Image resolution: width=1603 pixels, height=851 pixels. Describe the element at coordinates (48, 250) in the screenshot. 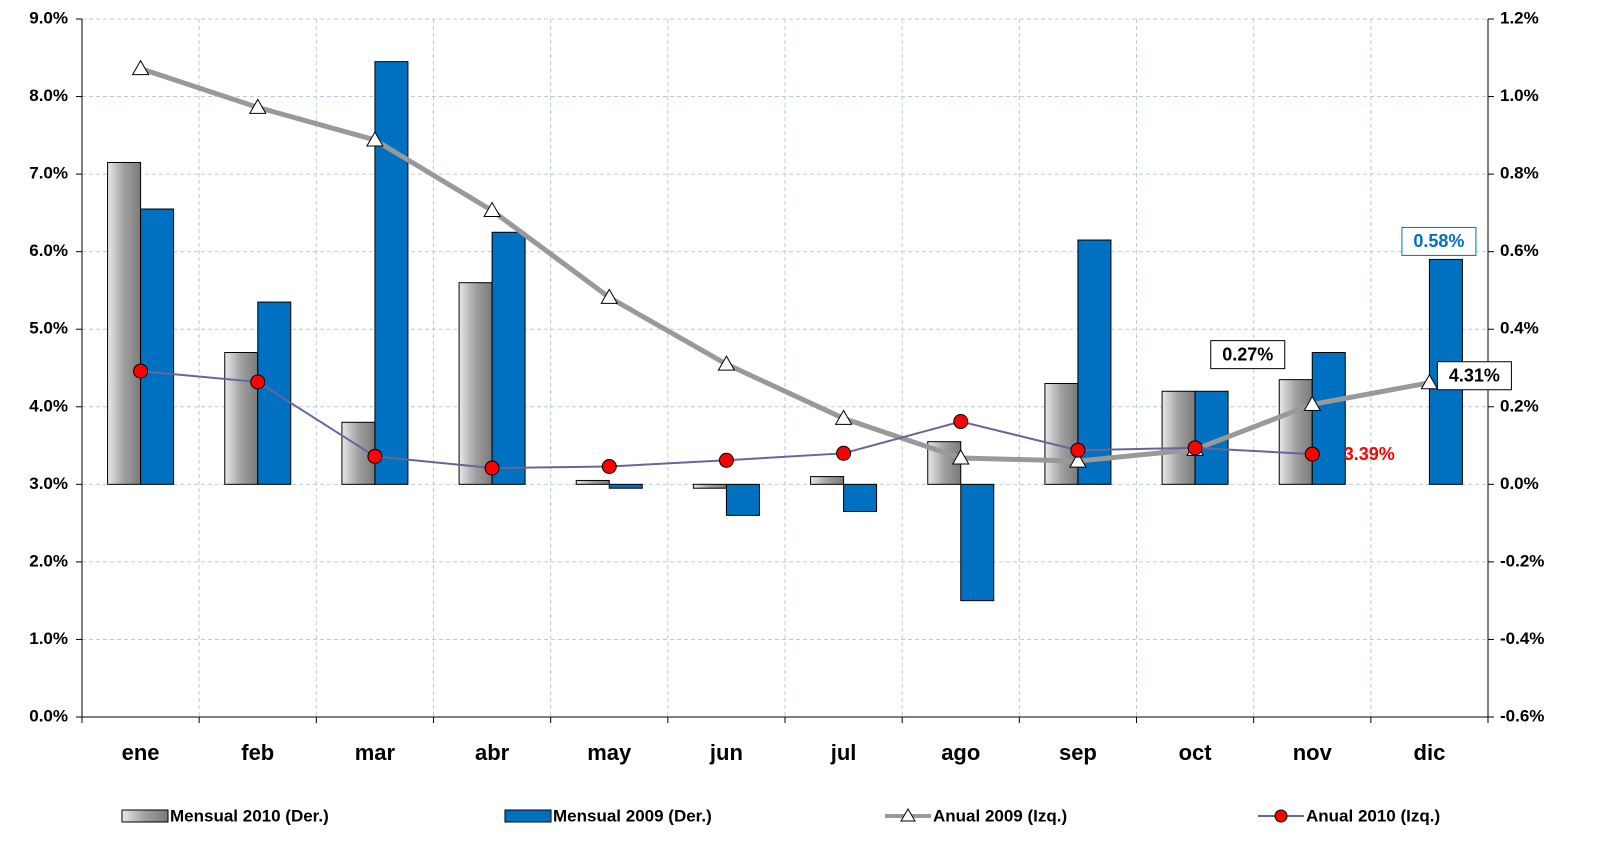

I see `y-tick-label: 6.0%` at that location.